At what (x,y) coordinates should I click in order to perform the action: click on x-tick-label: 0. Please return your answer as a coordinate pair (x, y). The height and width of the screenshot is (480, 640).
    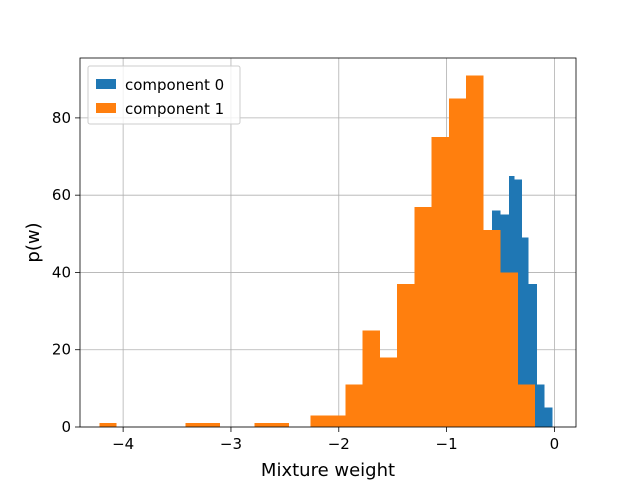
    Looking at the image, I should click on (555, 444).